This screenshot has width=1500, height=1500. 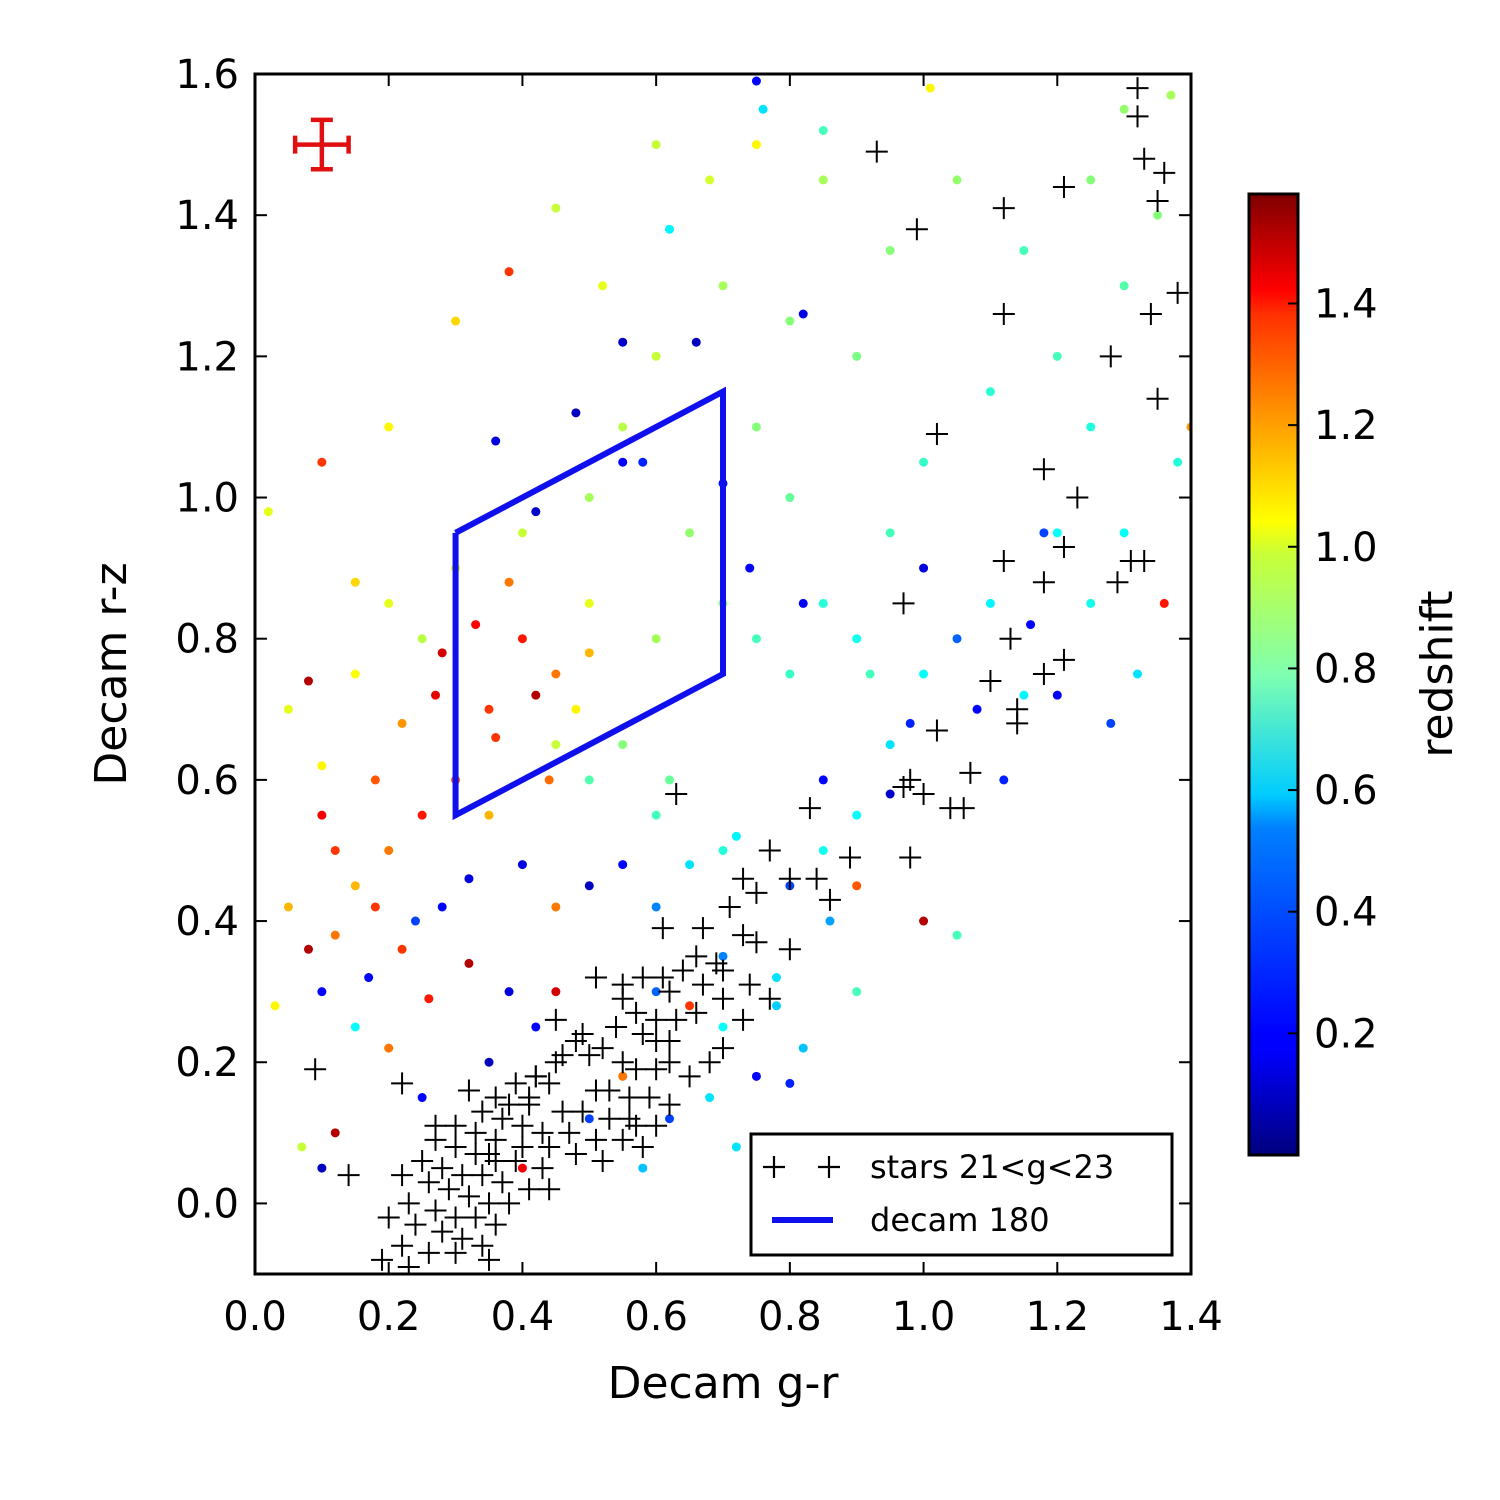 I want to click on colorbar-title: redshift, so click(x=1437, y=673).